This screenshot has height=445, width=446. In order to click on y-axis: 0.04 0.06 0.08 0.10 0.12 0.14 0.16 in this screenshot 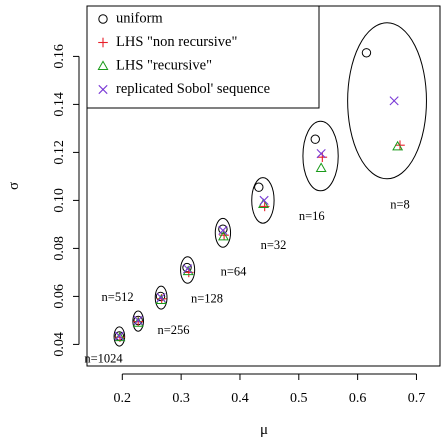, I will do `click(66, 200)`.